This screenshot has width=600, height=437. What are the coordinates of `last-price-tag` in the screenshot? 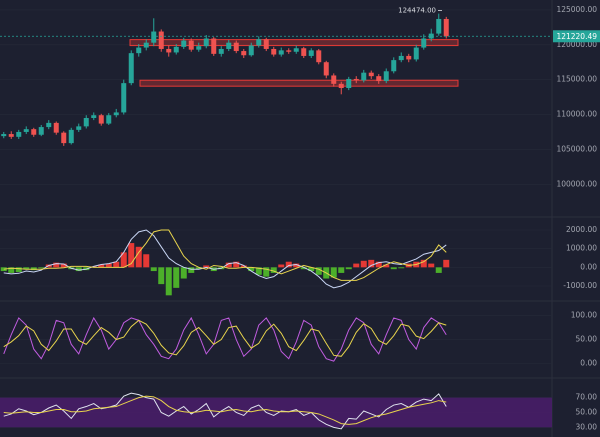 It's located at (576, 36).